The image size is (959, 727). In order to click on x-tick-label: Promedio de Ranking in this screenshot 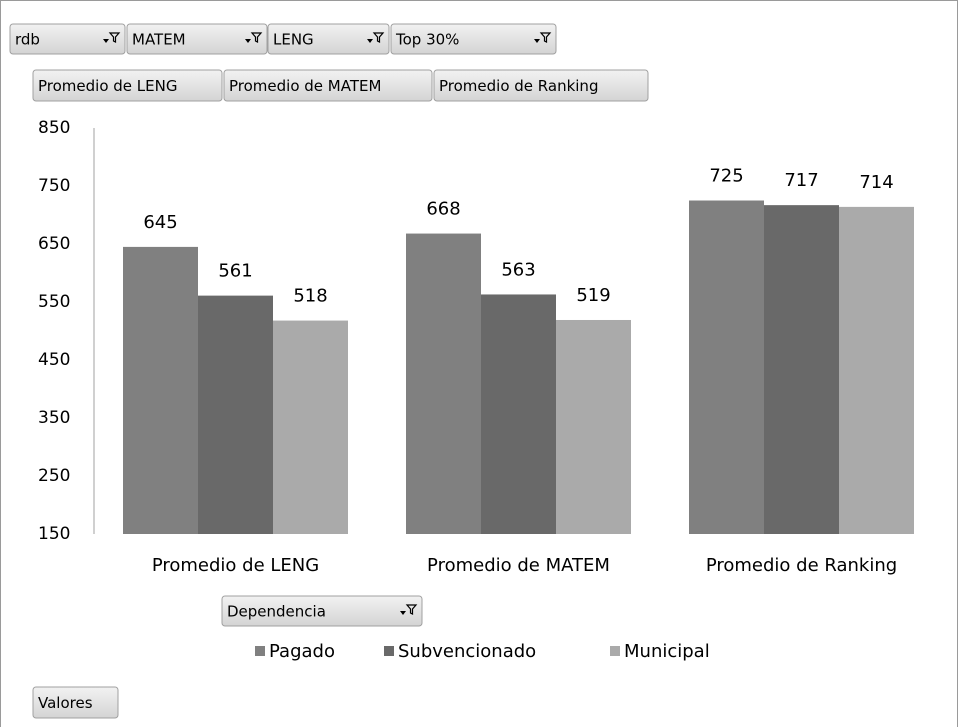, I will do `click(801, 565)`.